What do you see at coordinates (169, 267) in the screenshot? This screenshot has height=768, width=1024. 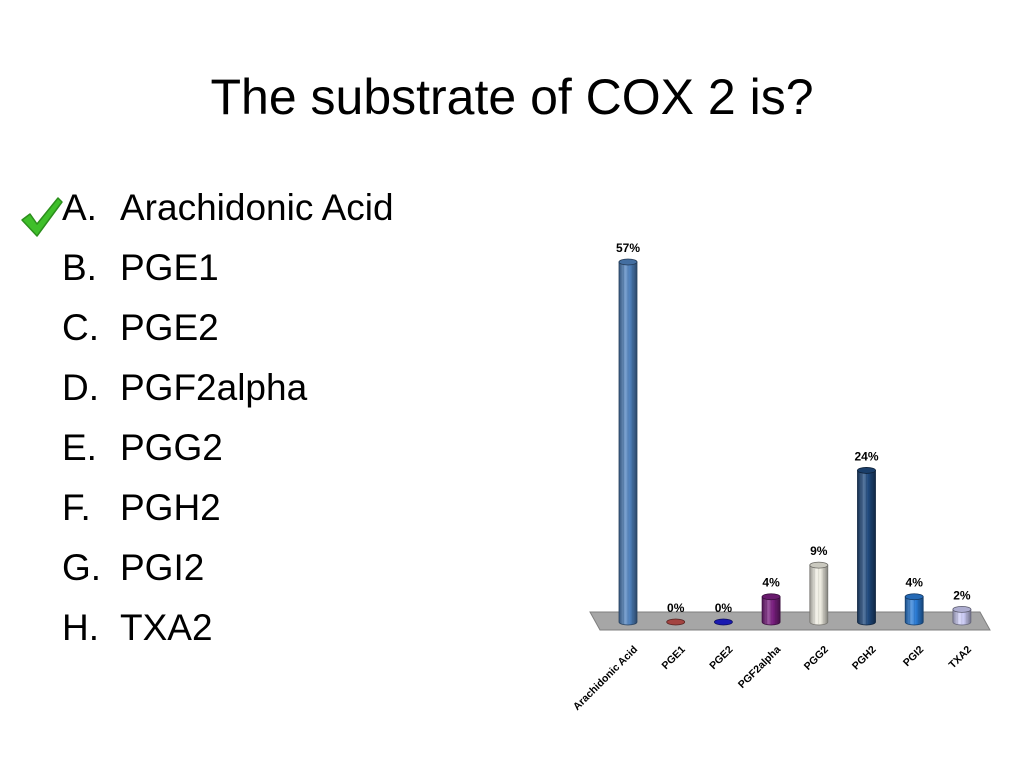 I see `option-text: PGE1` at bounding box center [169, 267].